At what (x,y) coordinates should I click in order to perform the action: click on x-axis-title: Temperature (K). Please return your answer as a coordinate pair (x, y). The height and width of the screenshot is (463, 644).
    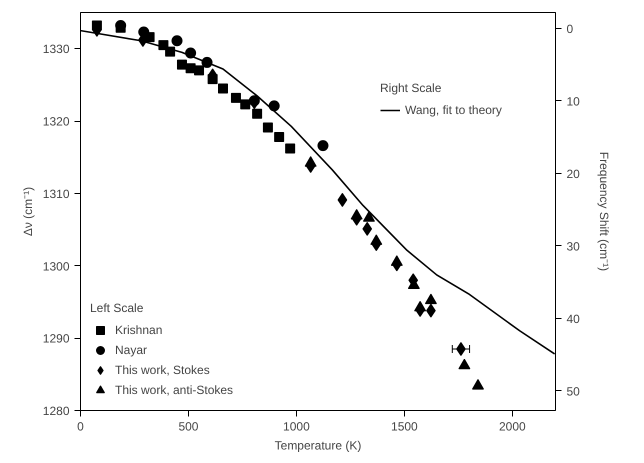
    Looking at the image, I should click on (318, 445).